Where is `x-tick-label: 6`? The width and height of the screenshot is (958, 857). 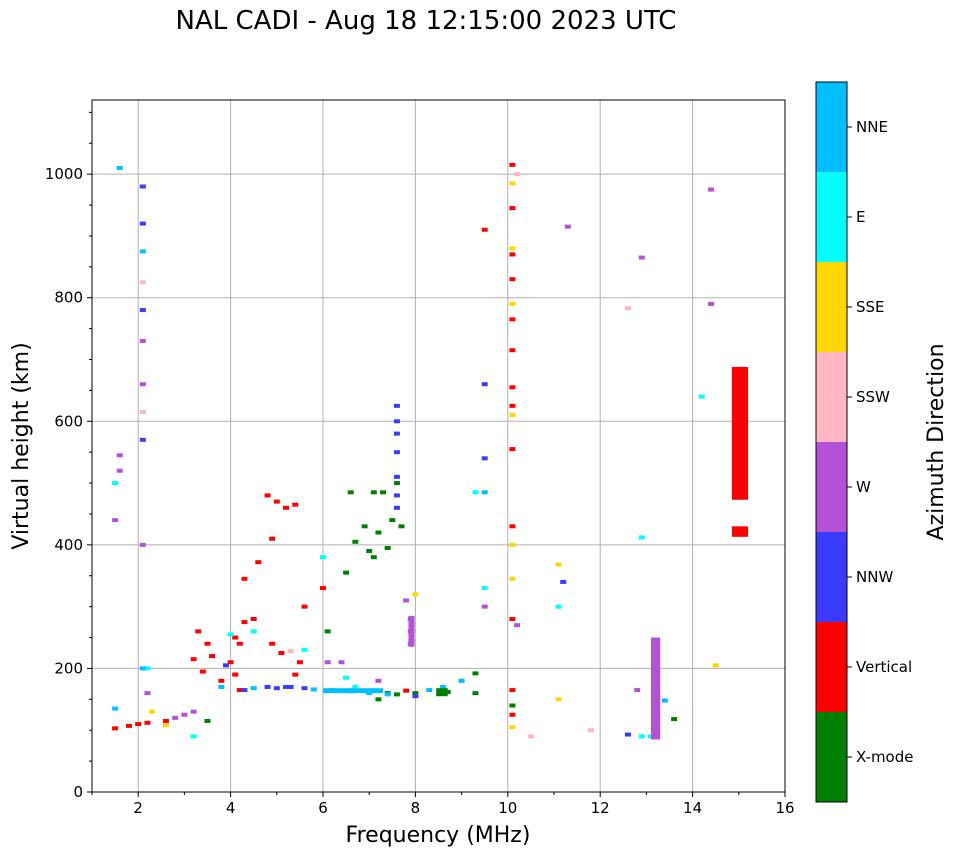
x-tick-label: 6 is located at coordinates (323, 808).